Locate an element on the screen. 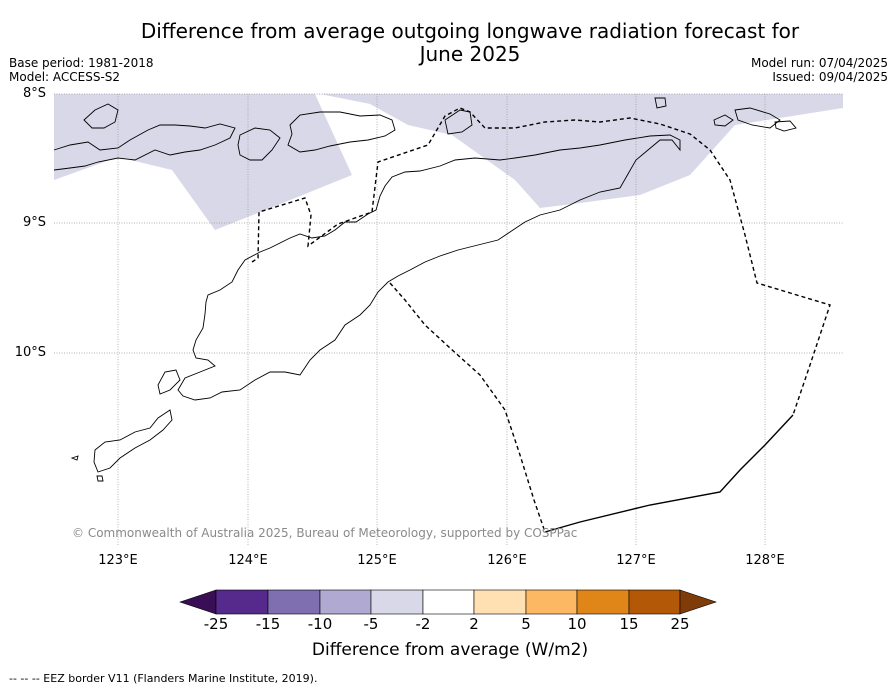  lat-label-10s: 10°S is located at coordinates (30, 352).